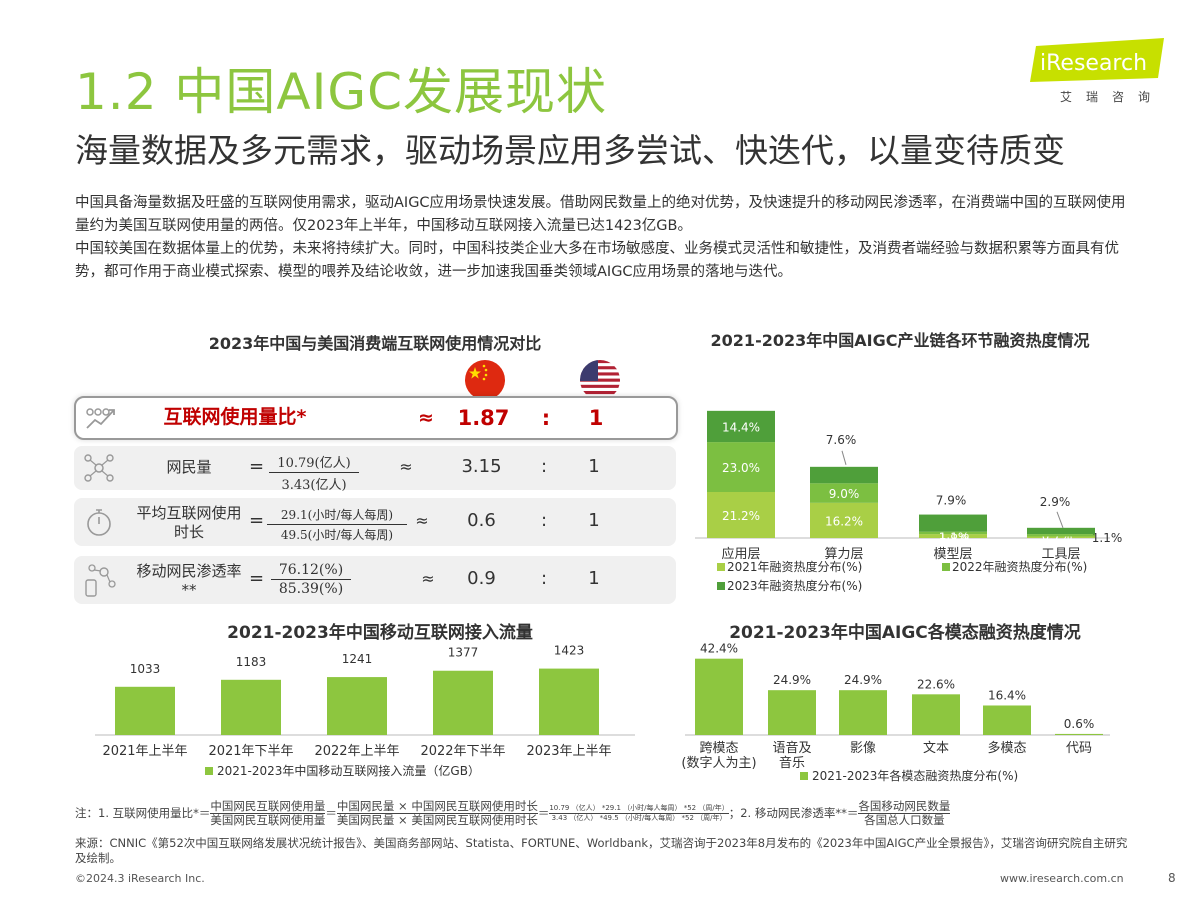  I want to click on usage-ratio-colon: :, so click(546, 418).